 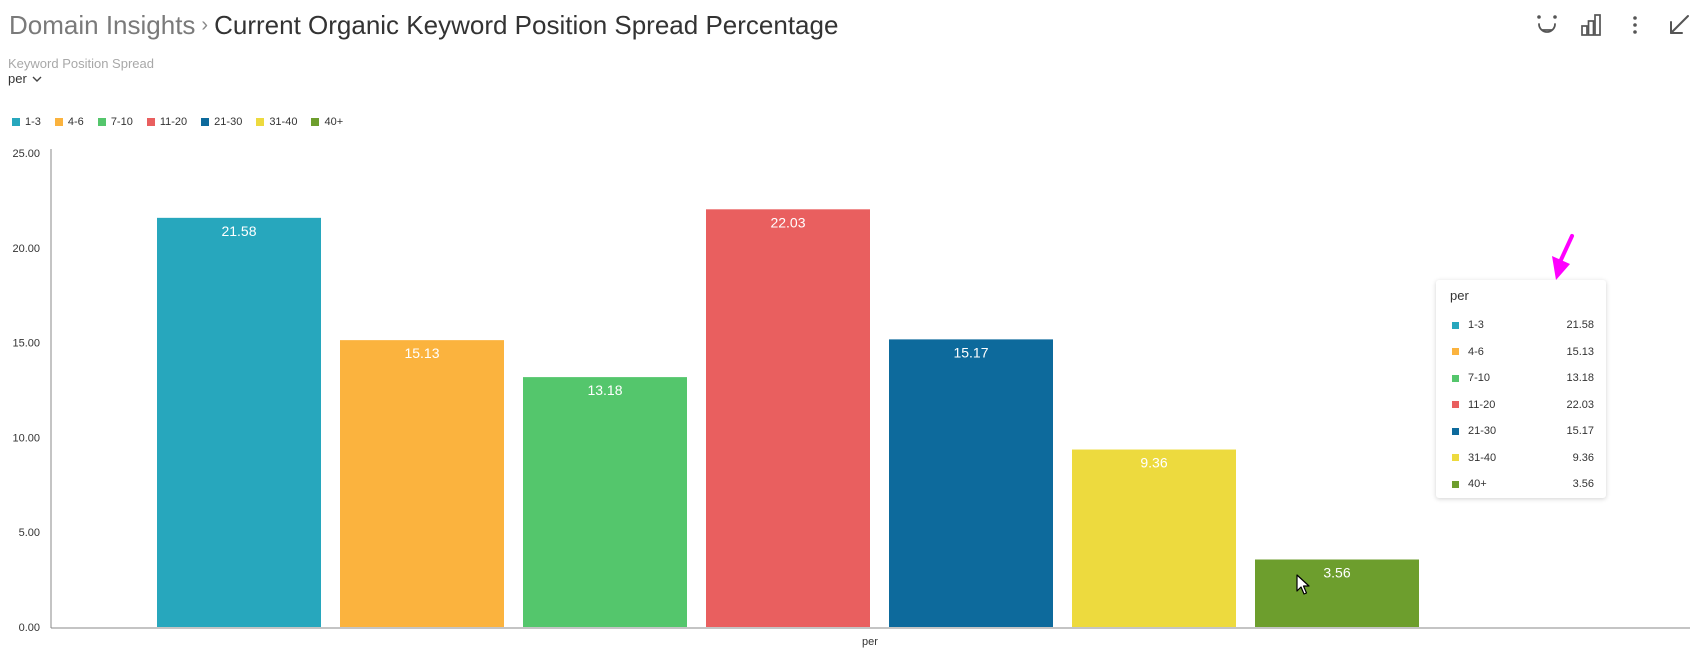 What do you see at coordinates (1580, 378) in the screenshot?
I see `tooltip-value: 13.18` at bounding box center [1580, 378].